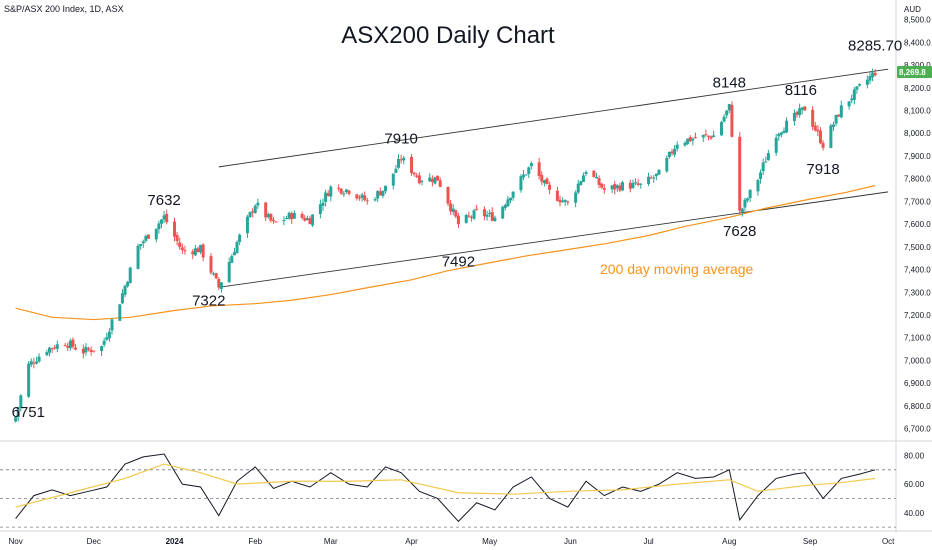 The width and height of the screenshot is (932, 550). Describe the element at coordinates (822, 169) in the screenshot. I see `price-annotation: 7918` at that location.